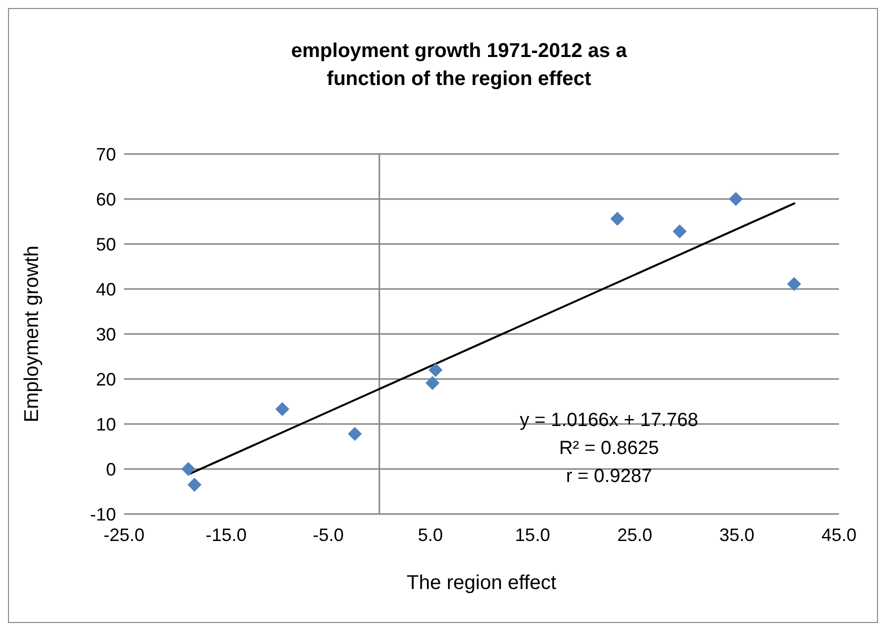  I want to click on y-tick-label: 20, so click(106, 379).